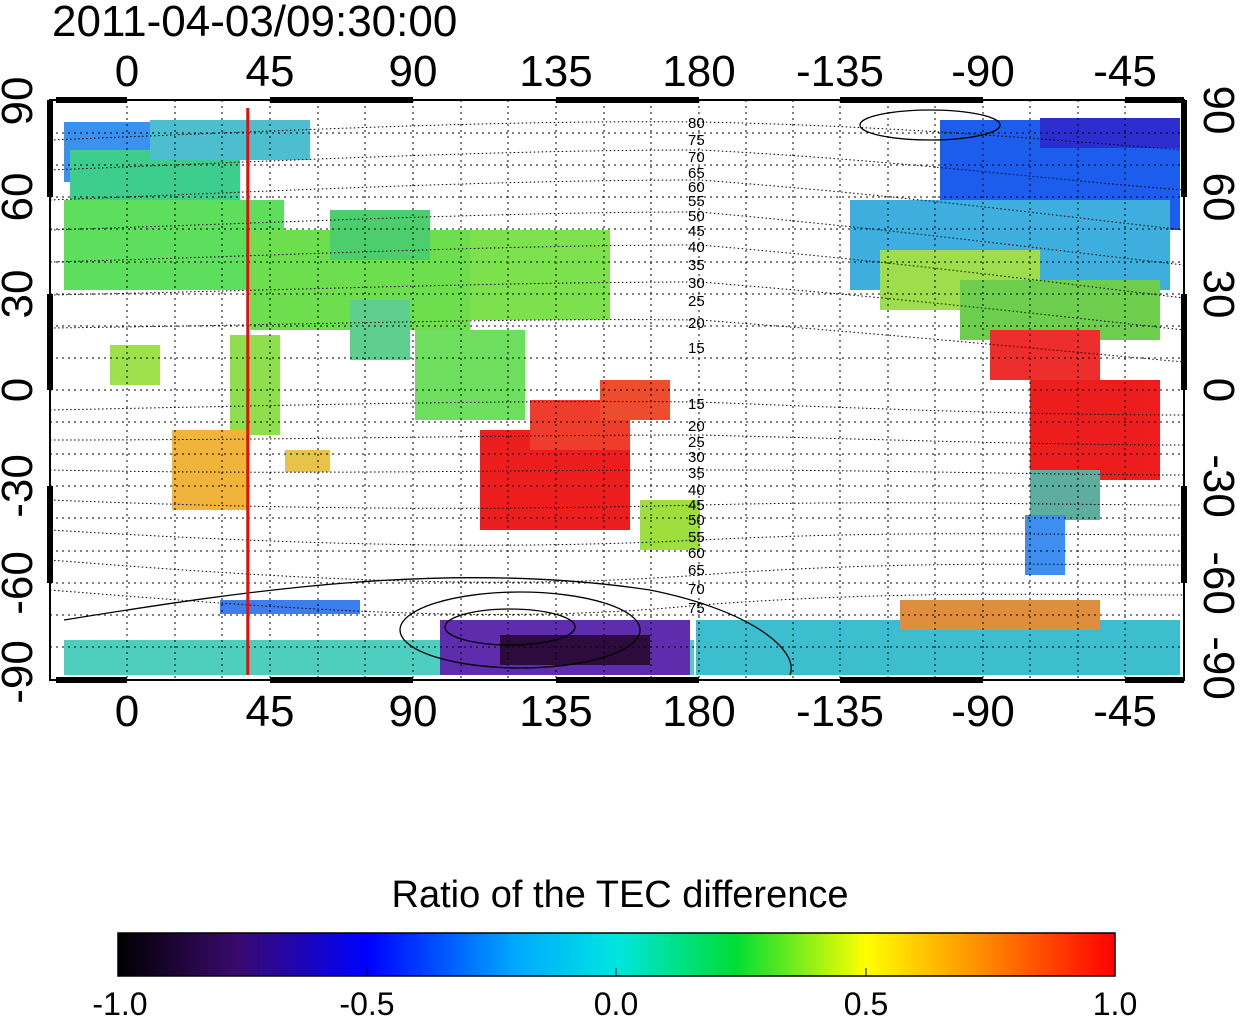  Describe the element at coordinates (270, 71) in the screenshot. I see `top-lon-label-45: 45` at that location.